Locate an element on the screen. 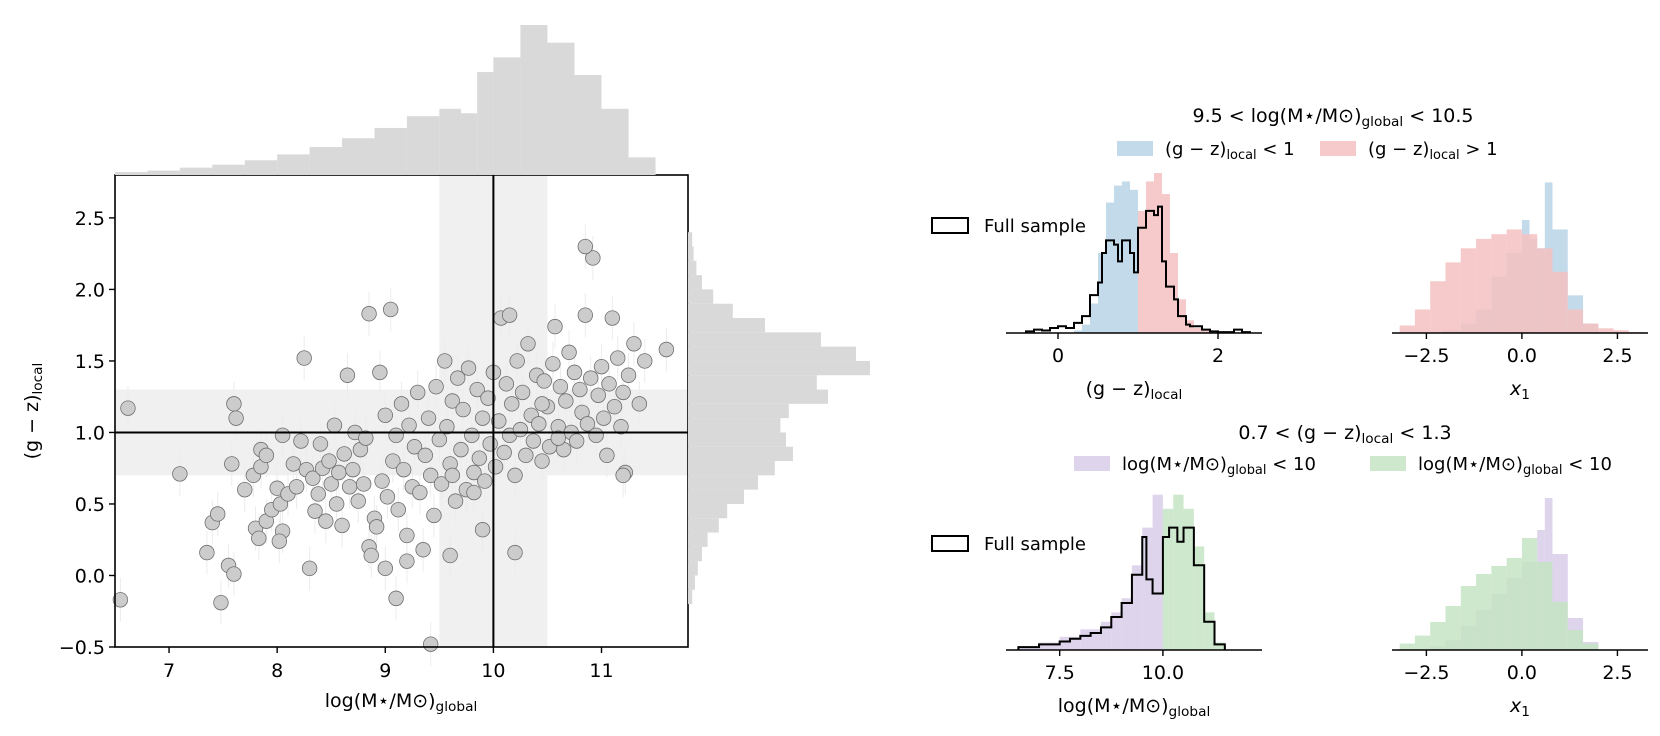 The image size is (1660, 736). x-tick-label: 2.5 is located at coordinates (1617, 673).